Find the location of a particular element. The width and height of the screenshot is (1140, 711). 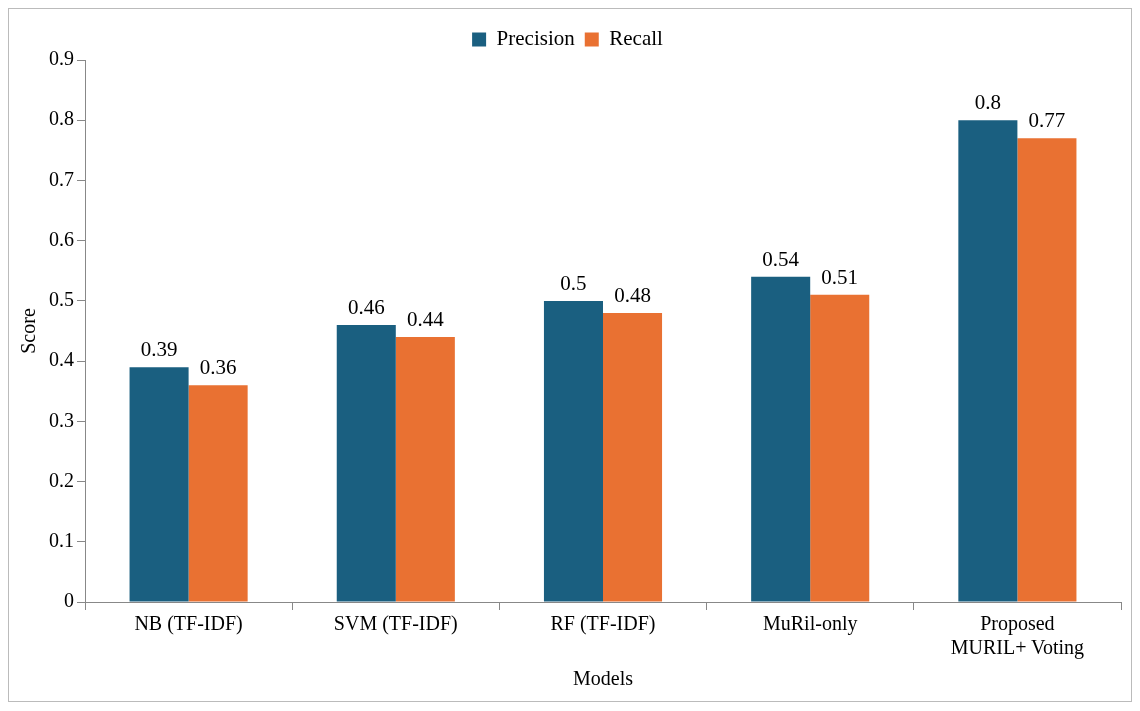

legend-label: Recall is located at coordinates (636, 38).